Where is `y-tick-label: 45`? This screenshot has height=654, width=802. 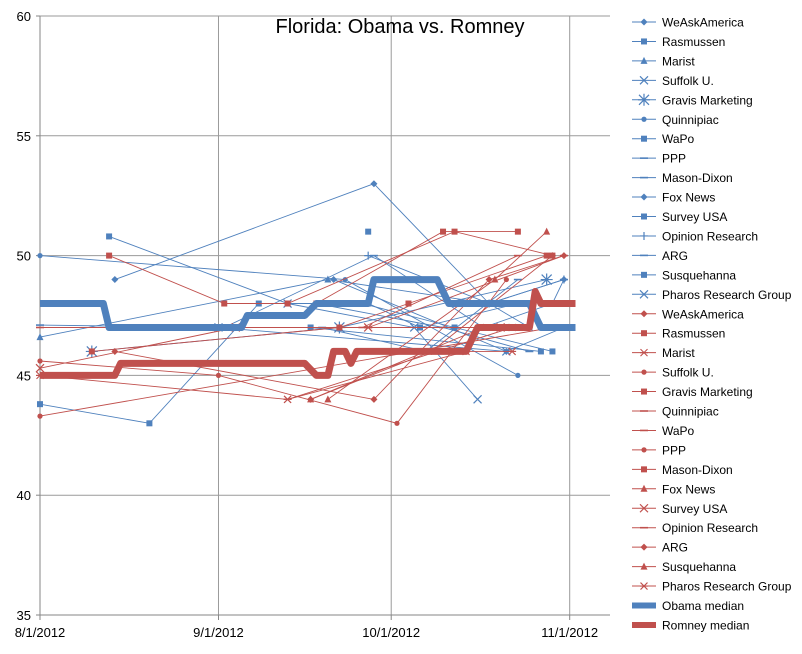
y-tick-label: 45 is located at coordinates (24, 375).